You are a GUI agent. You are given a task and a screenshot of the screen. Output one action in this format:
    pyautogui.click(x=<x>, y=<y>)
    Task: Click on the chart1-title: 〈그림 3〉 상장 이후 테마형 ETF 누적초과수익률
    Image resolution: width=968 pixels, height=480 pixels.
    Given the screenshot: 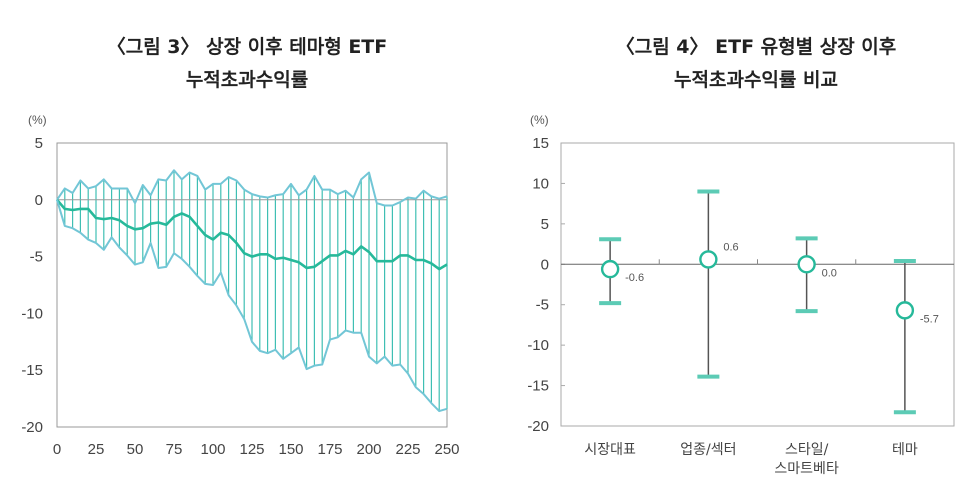 What is the action you would take?
    pyautogui.click(x=247, y=64)
    